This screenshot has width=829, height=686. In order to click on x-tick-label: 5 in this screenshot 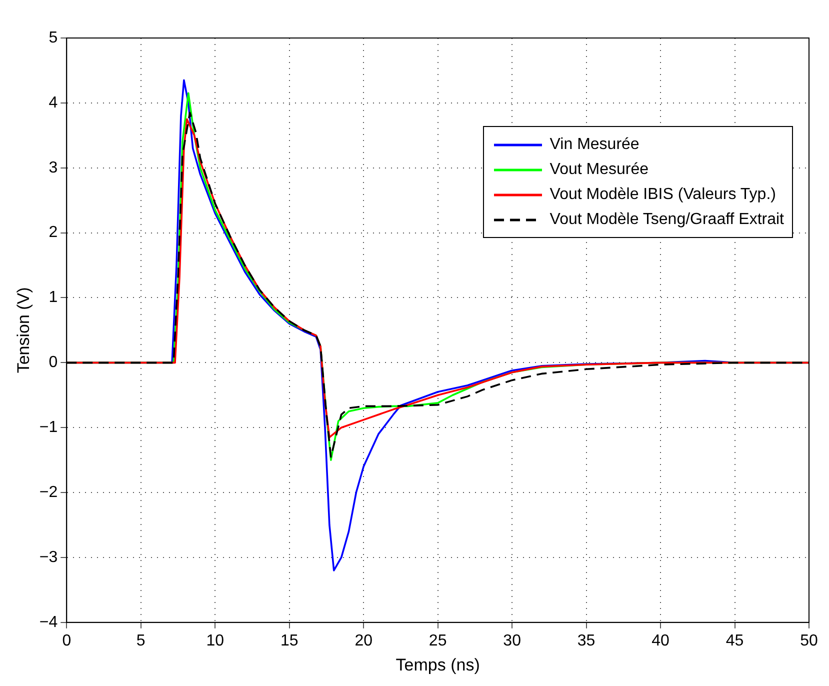, I will do `click(141, 641)`.